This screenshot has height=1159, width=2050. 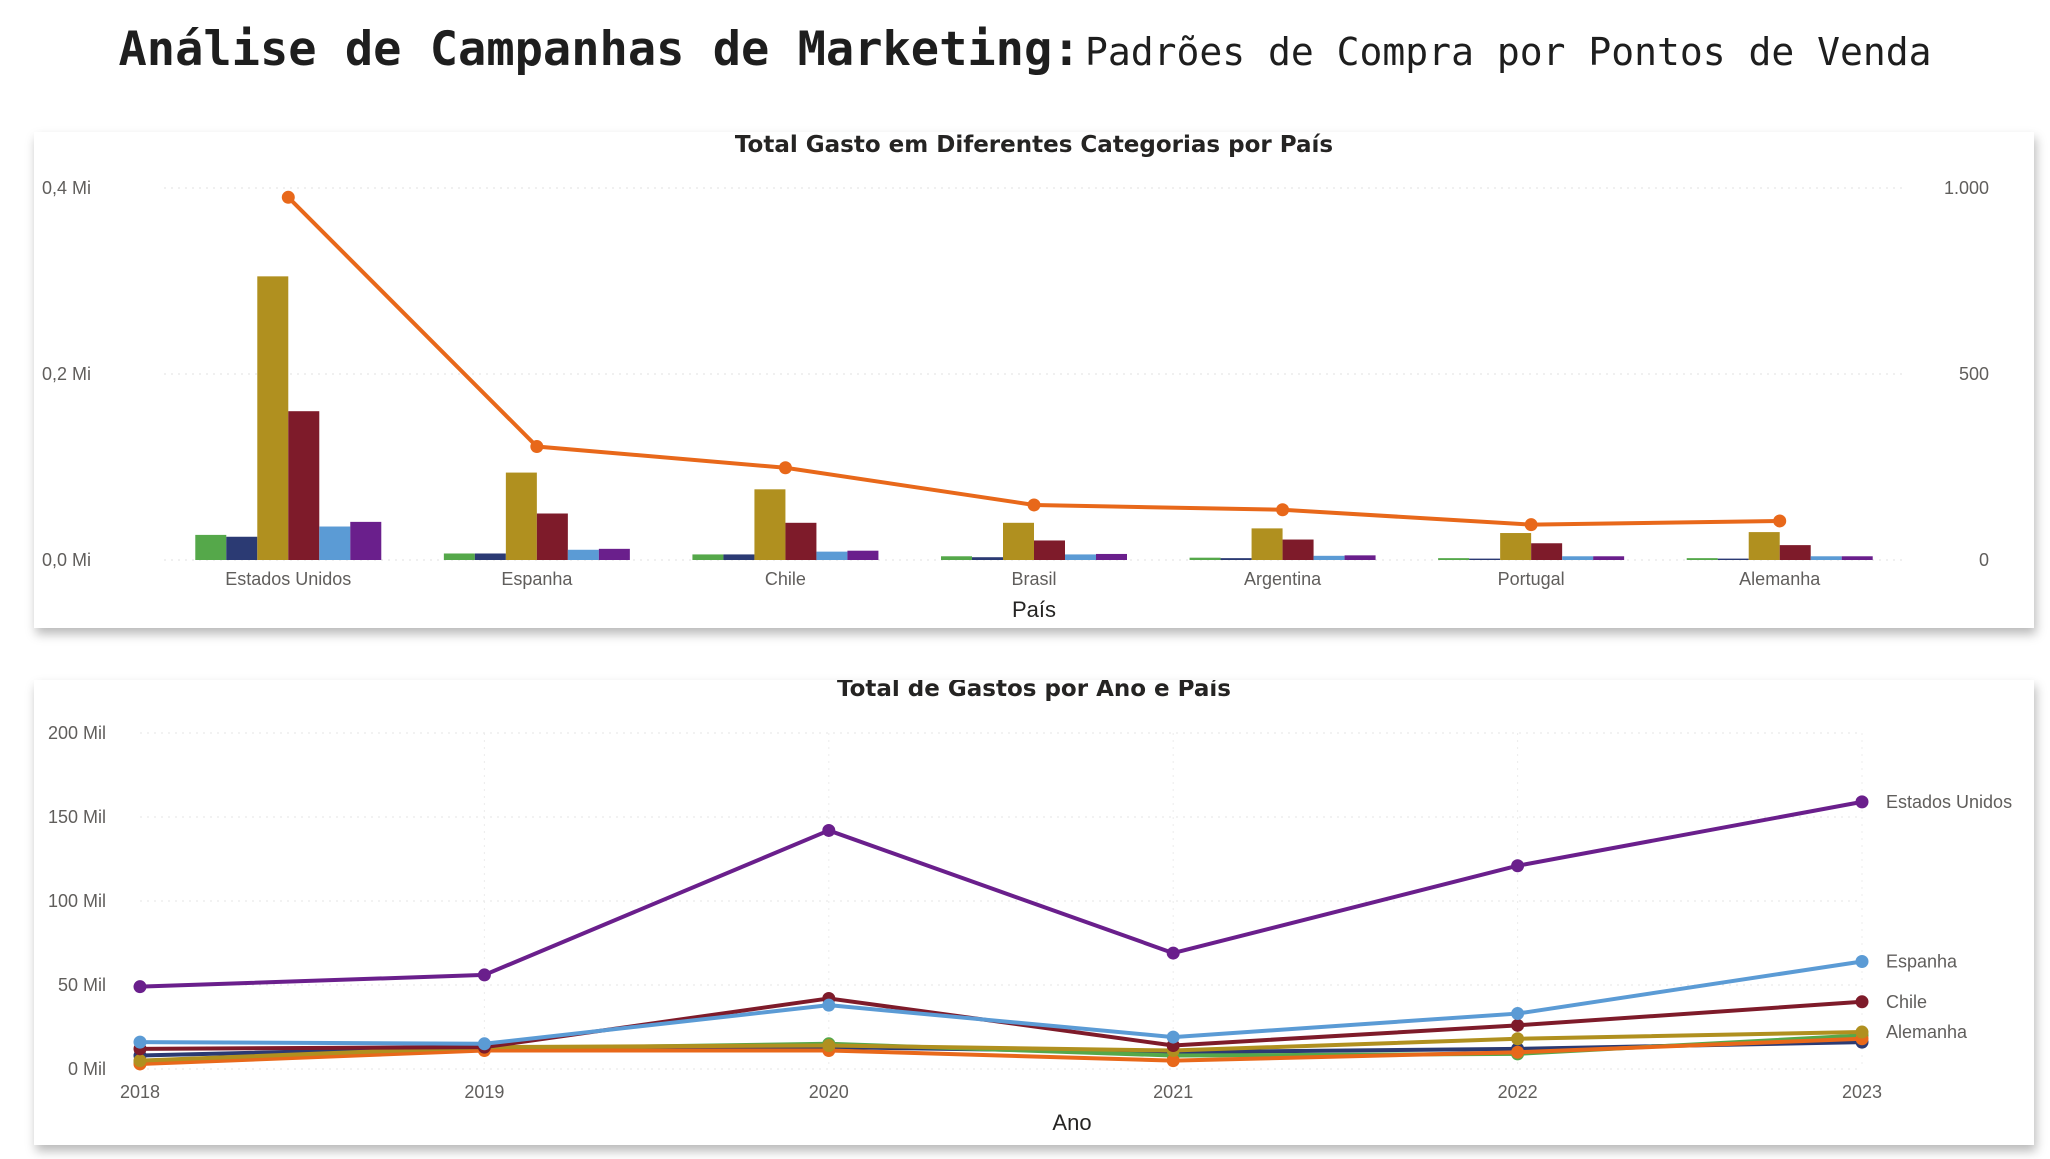 I want to click on line-point-chile, so click(x=785, y=468).